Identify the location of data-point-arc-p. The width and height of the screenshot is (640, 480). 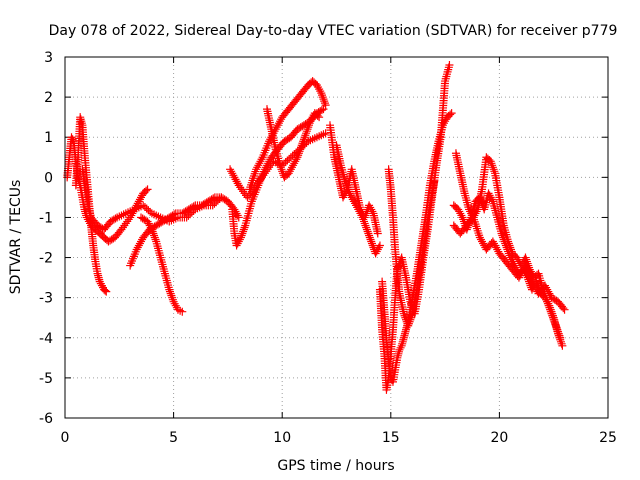
(492, 241).